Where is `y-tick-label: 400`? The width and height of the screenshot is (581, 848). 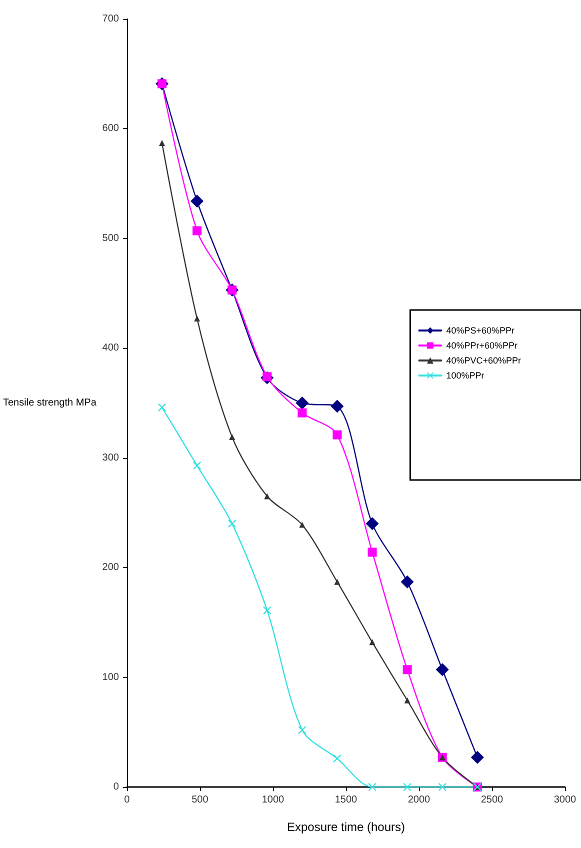
y-tick-label: 400 is located at coordinates (111, 348).